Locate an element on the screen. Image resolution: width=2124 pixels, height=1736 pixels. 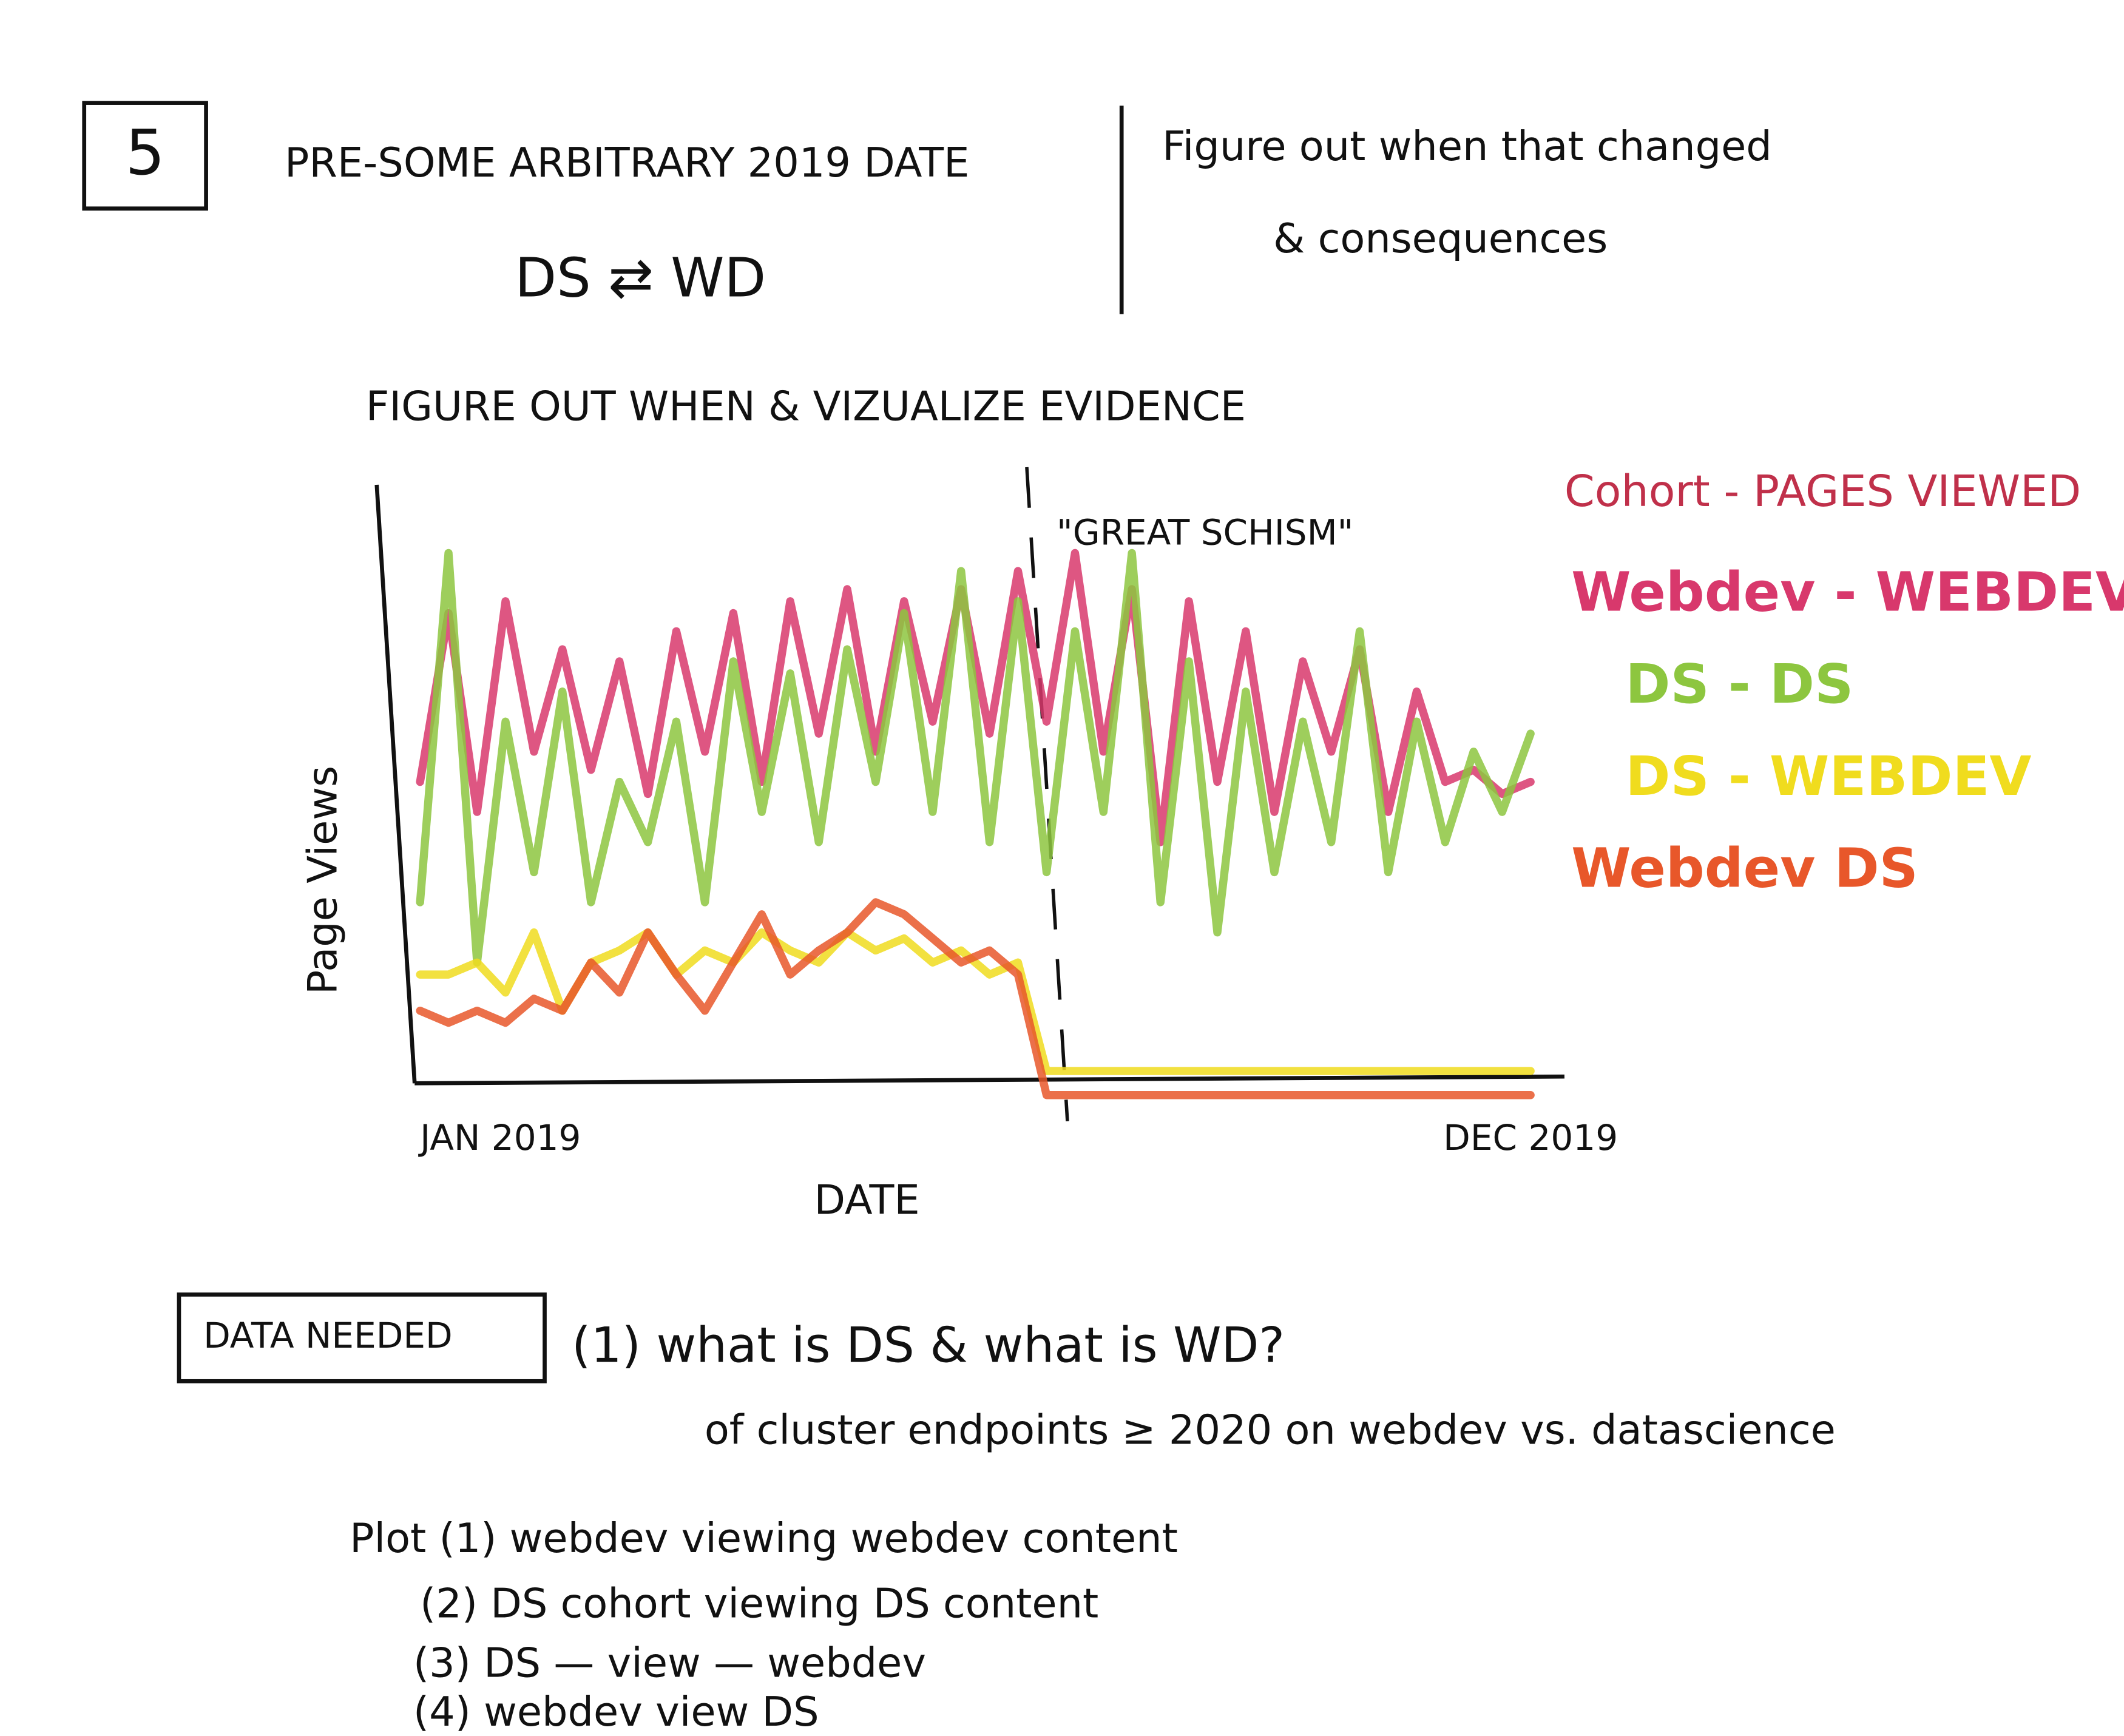
x-tick-label: DEC 2019 is located at coordinates (1530, 1137).